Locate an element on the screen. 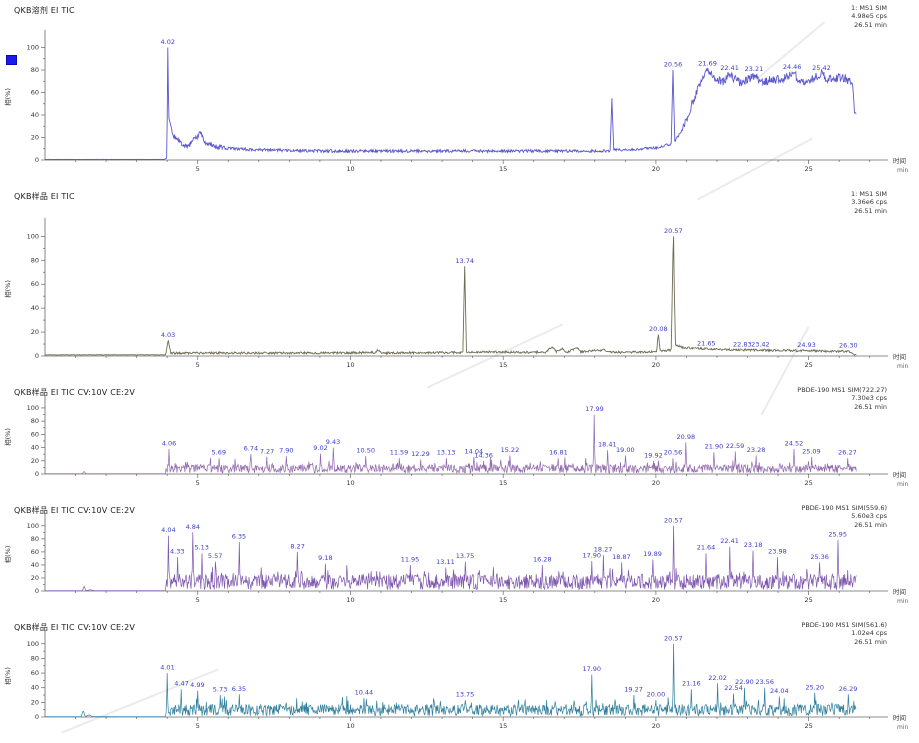 The width and height of the screenshot is (919, 743). peak-label: 25.42 is located at coordinates (821, 68).